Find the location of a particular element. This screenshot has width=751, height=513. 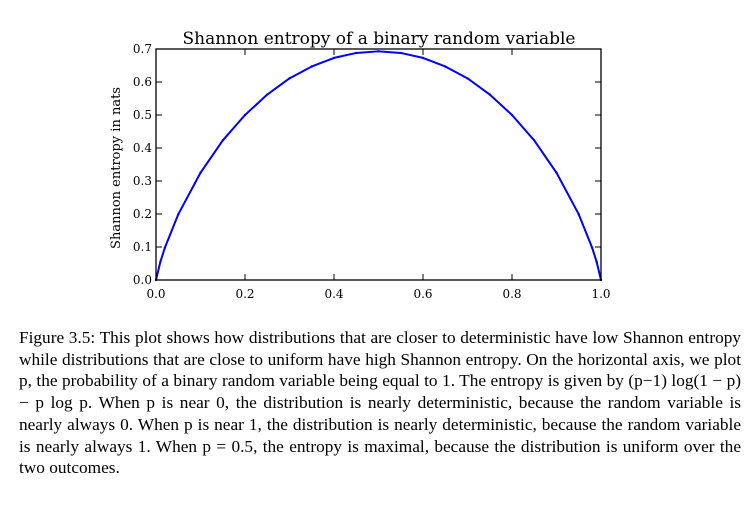

y-axis-label: Shannon entropy in nats is located at coordinates (116, 168).